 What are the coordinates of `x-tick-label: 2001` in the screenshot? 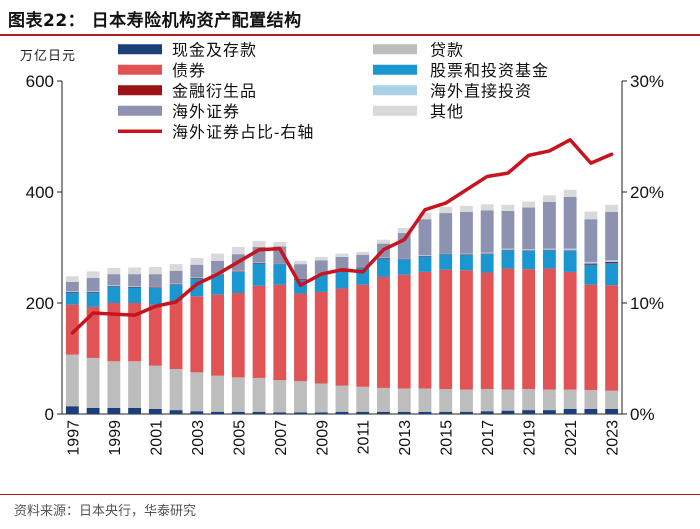 It's located at (156, 438).